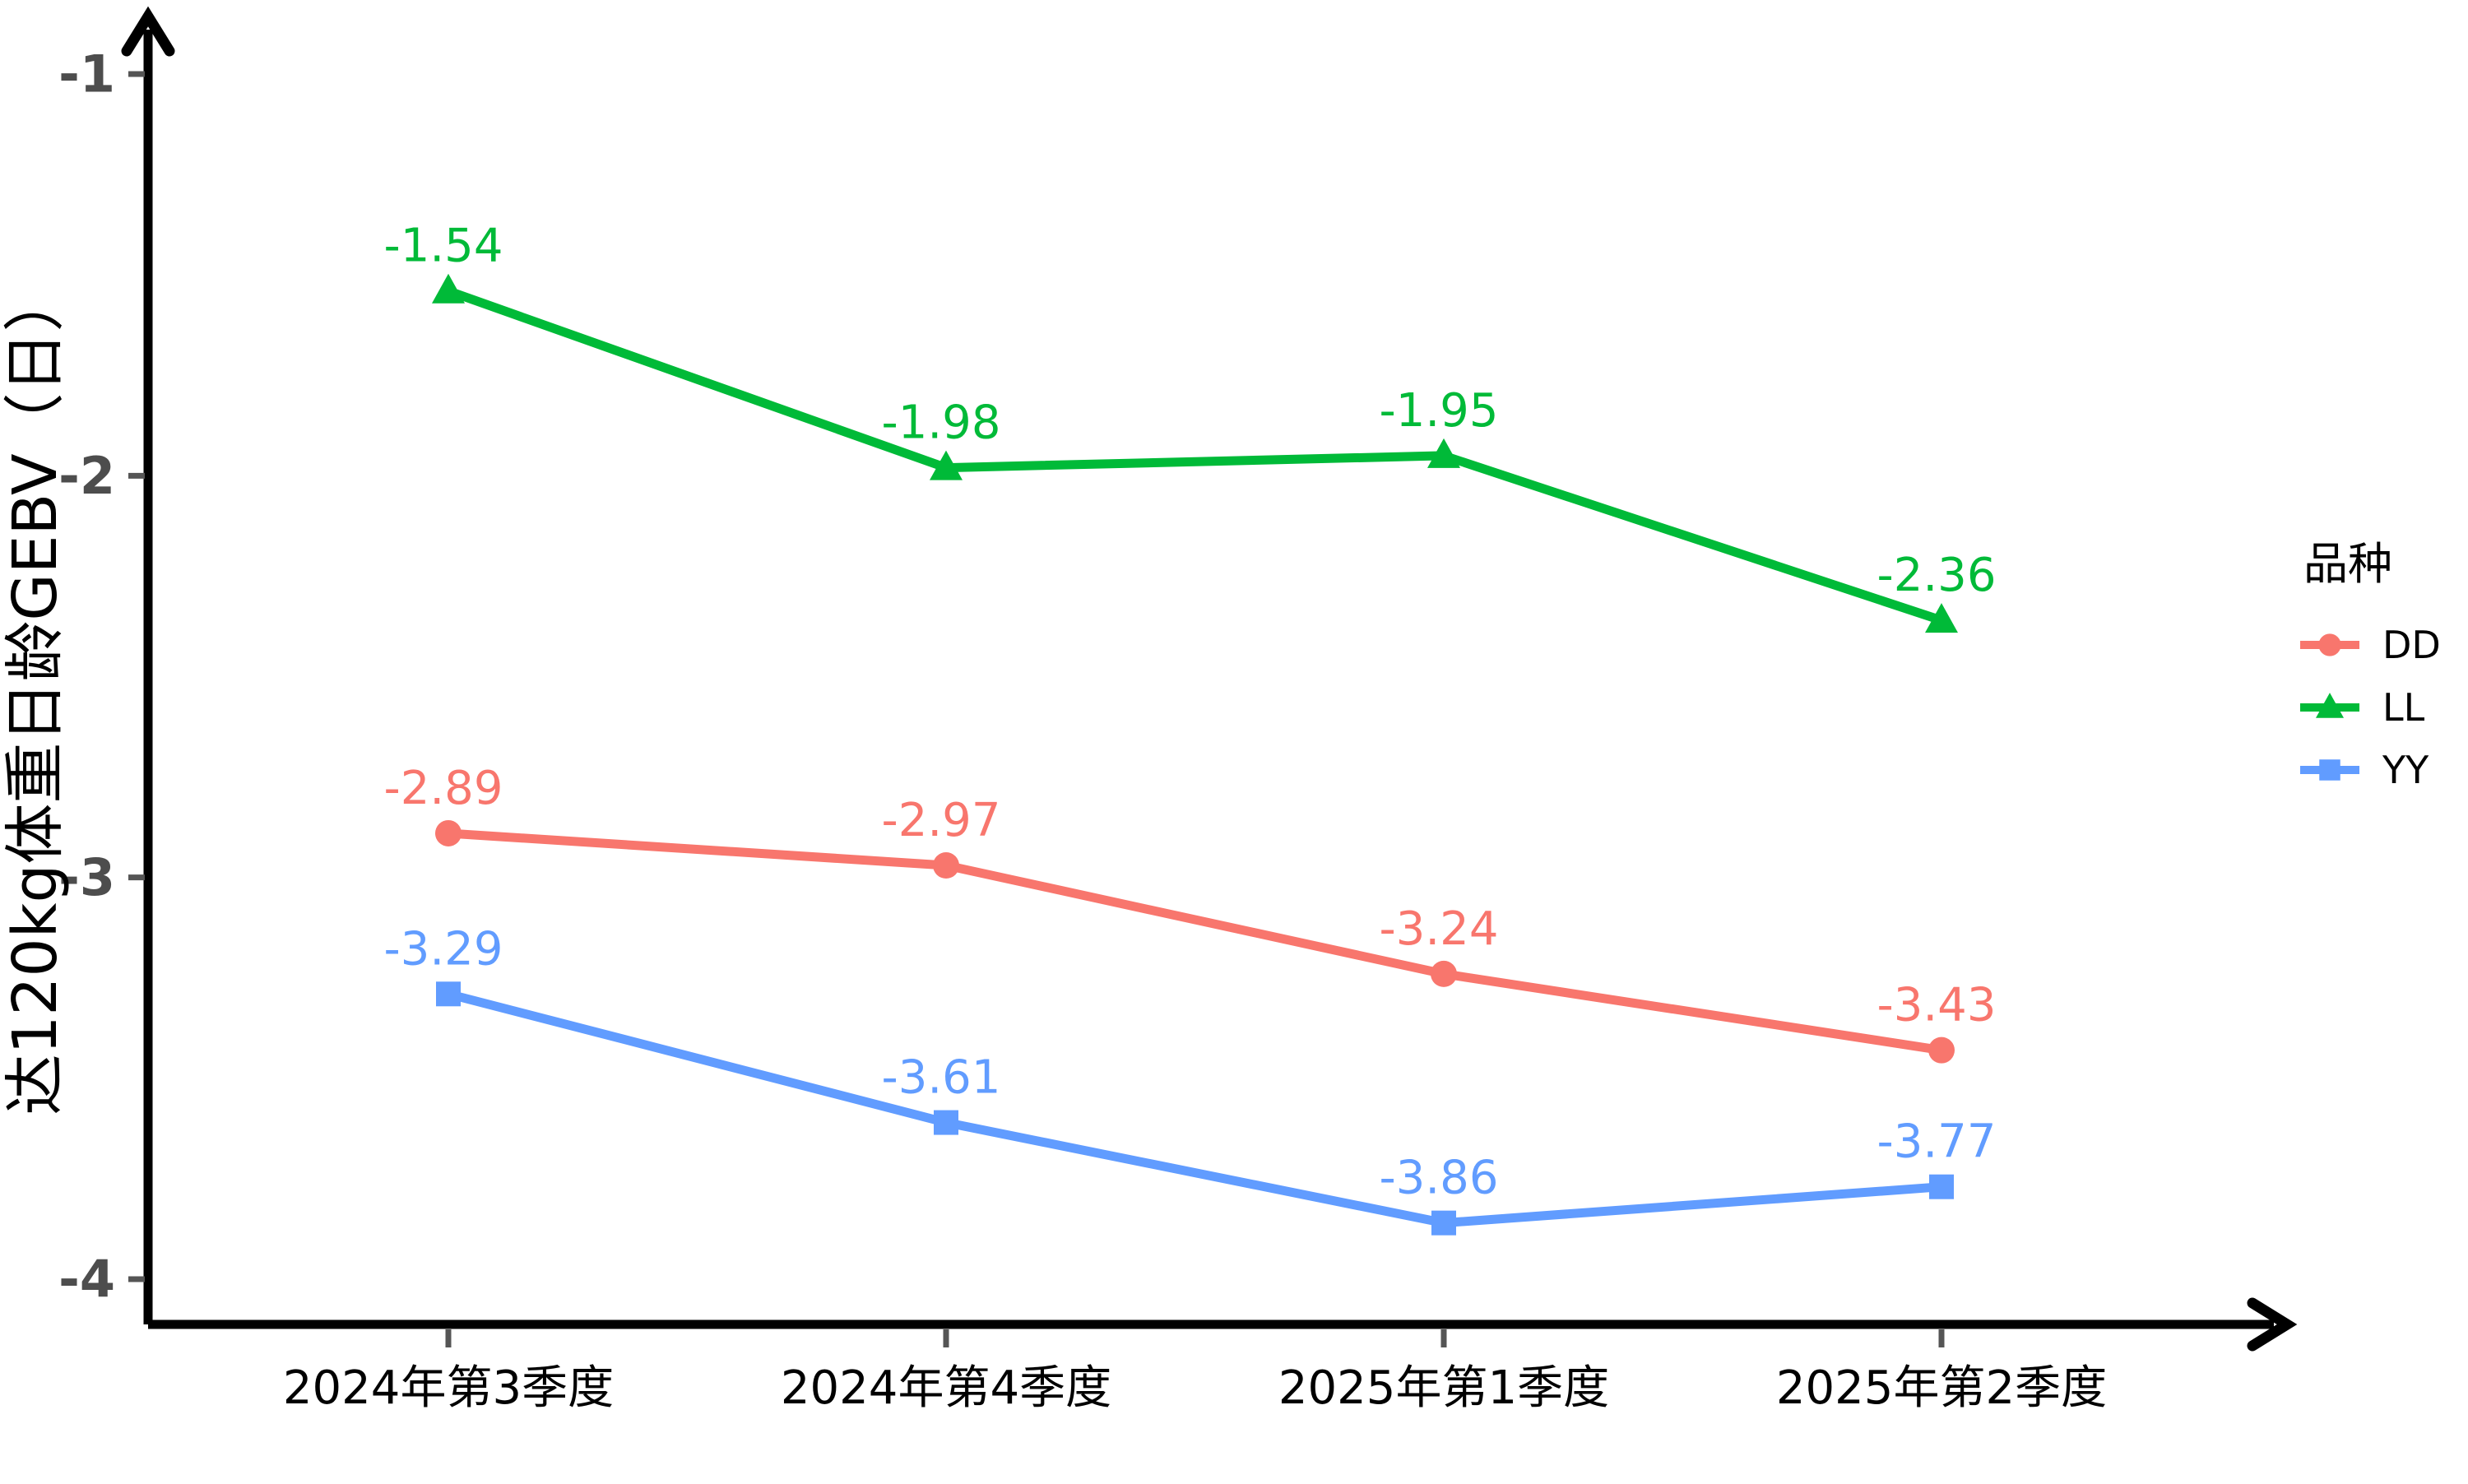  I want to click on y-axis-title: 达120kg体重日龄GEBV（日）, so click(35, 693).